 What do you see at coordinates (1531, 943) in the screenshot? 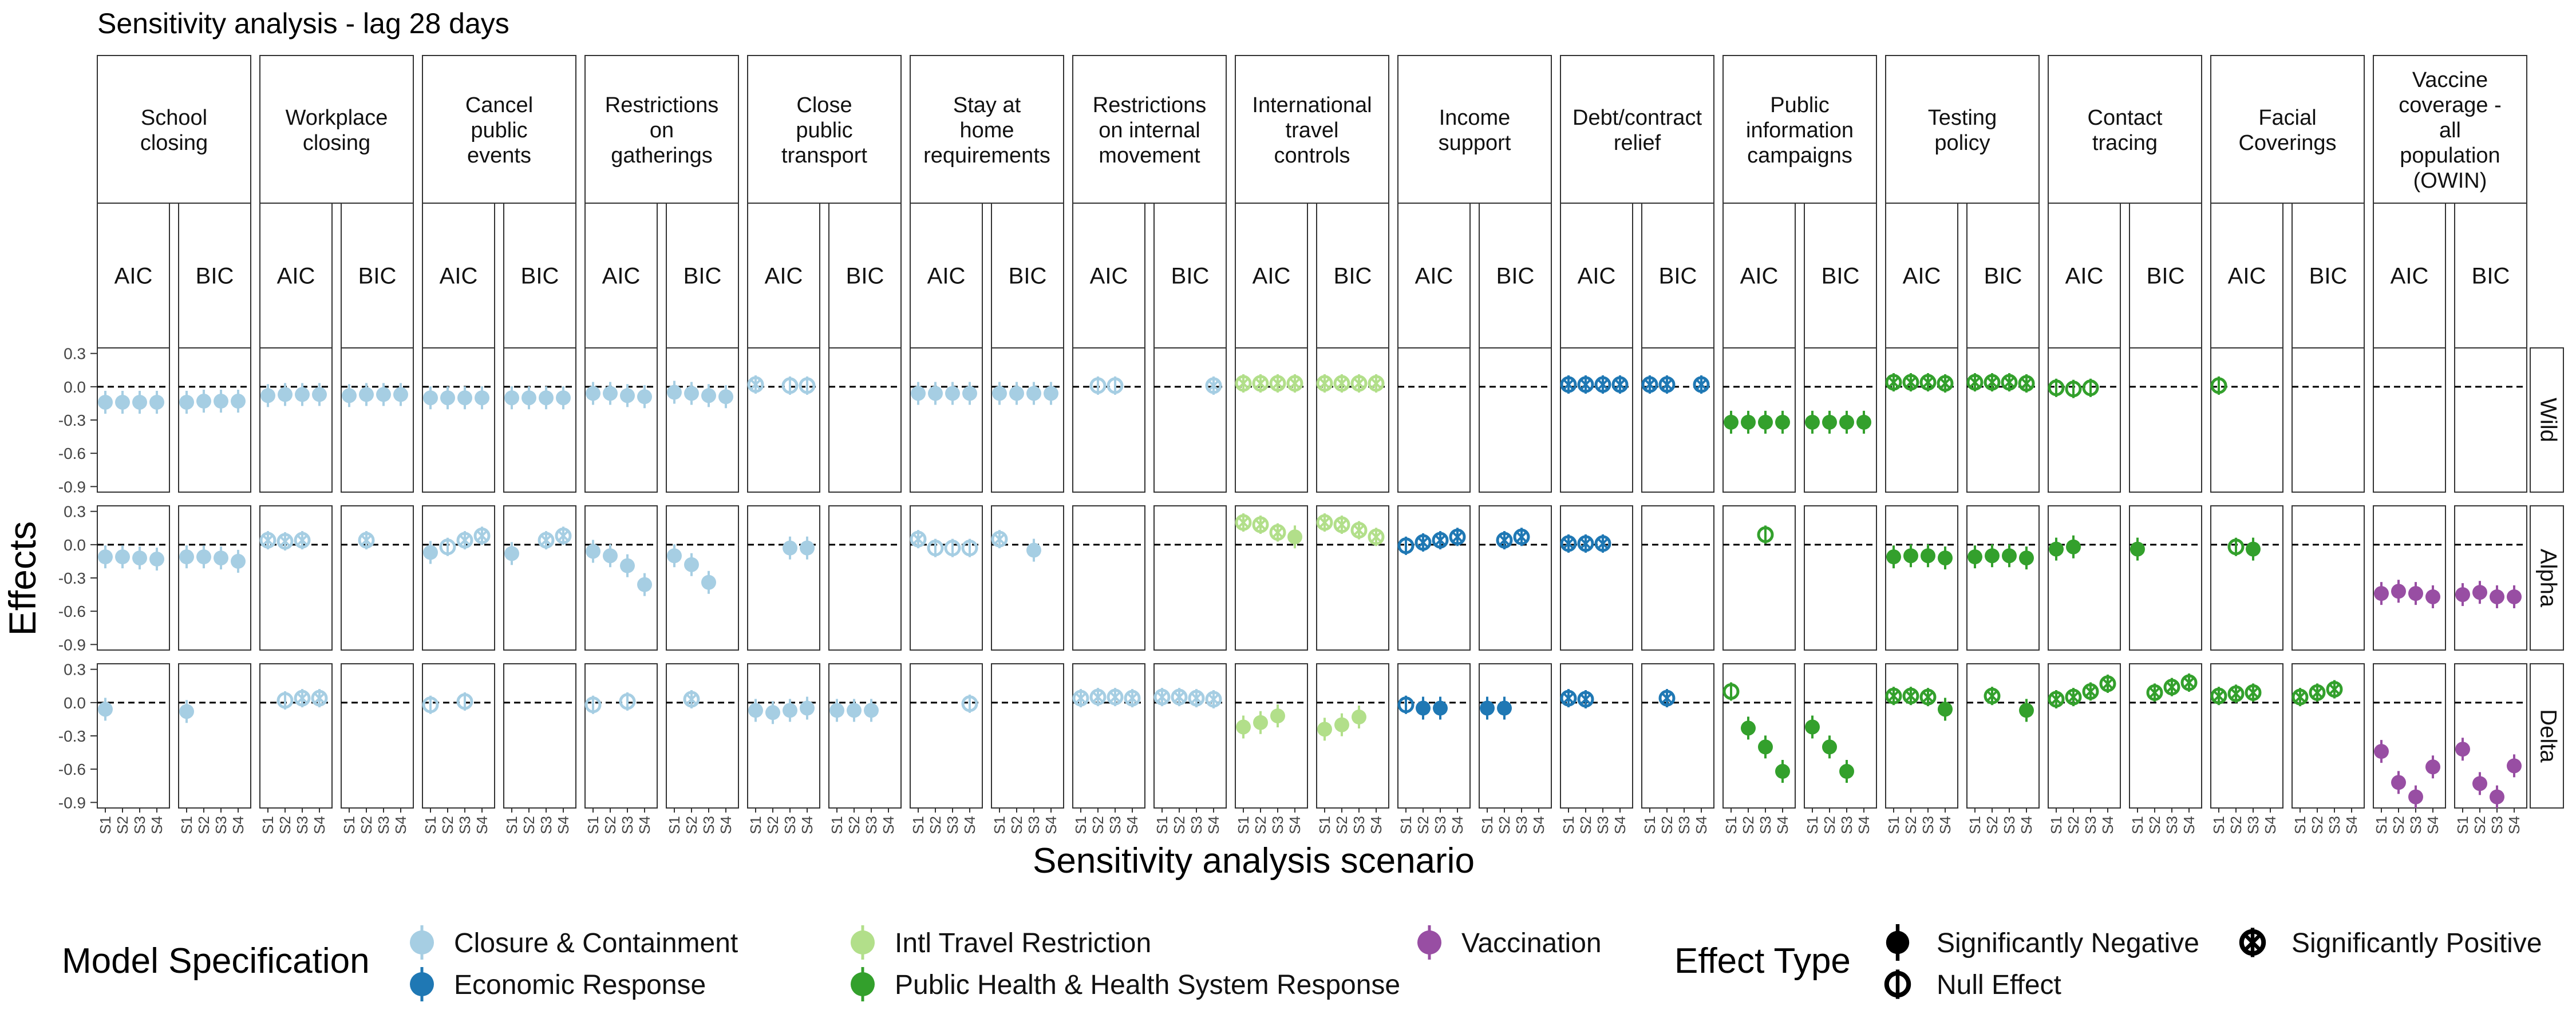
I see `legend-label: Vaccination` at bounding box center [1531, 943].